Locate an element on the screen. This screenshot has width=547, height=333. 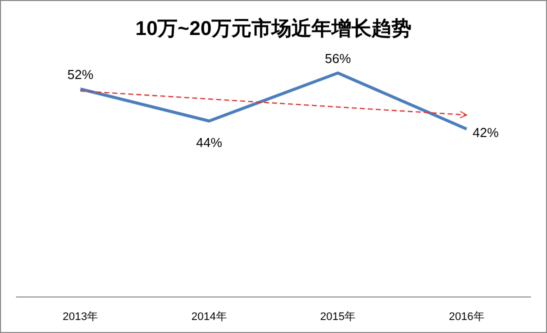
x-tick-label: 2015年 is located at coordinates (338, 317).